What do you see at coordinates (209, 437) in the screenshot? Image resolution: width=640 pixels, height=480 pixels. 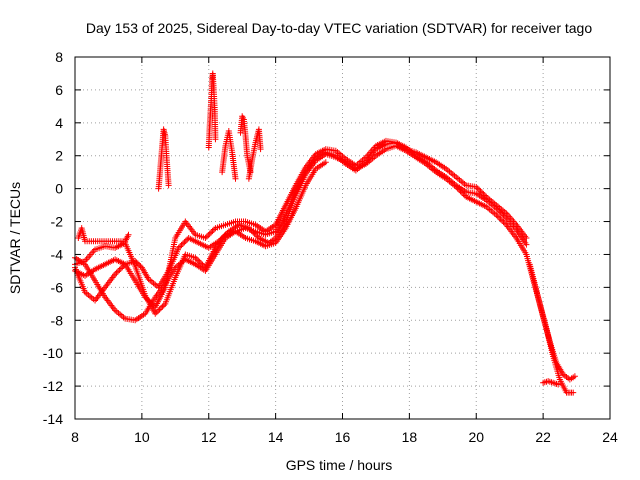 I see `x-tick-label: 12` at bounding box center [209, 437].